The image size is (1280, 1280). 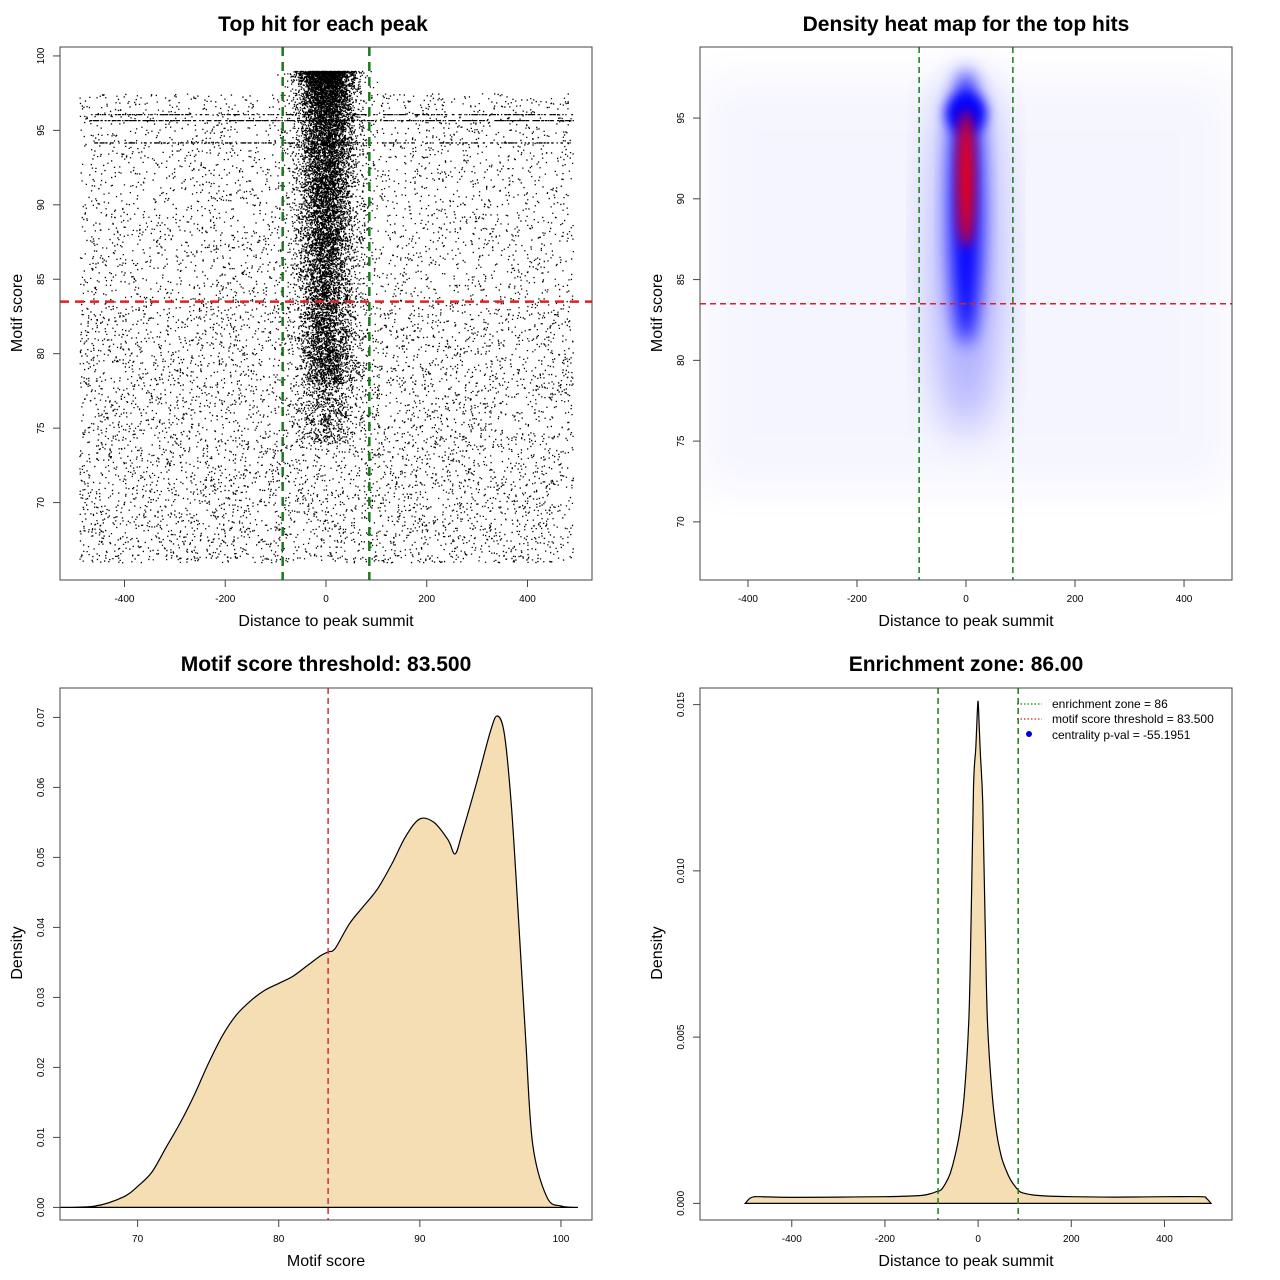 I want to click on distance-density-area, so click(x=978, y=952).